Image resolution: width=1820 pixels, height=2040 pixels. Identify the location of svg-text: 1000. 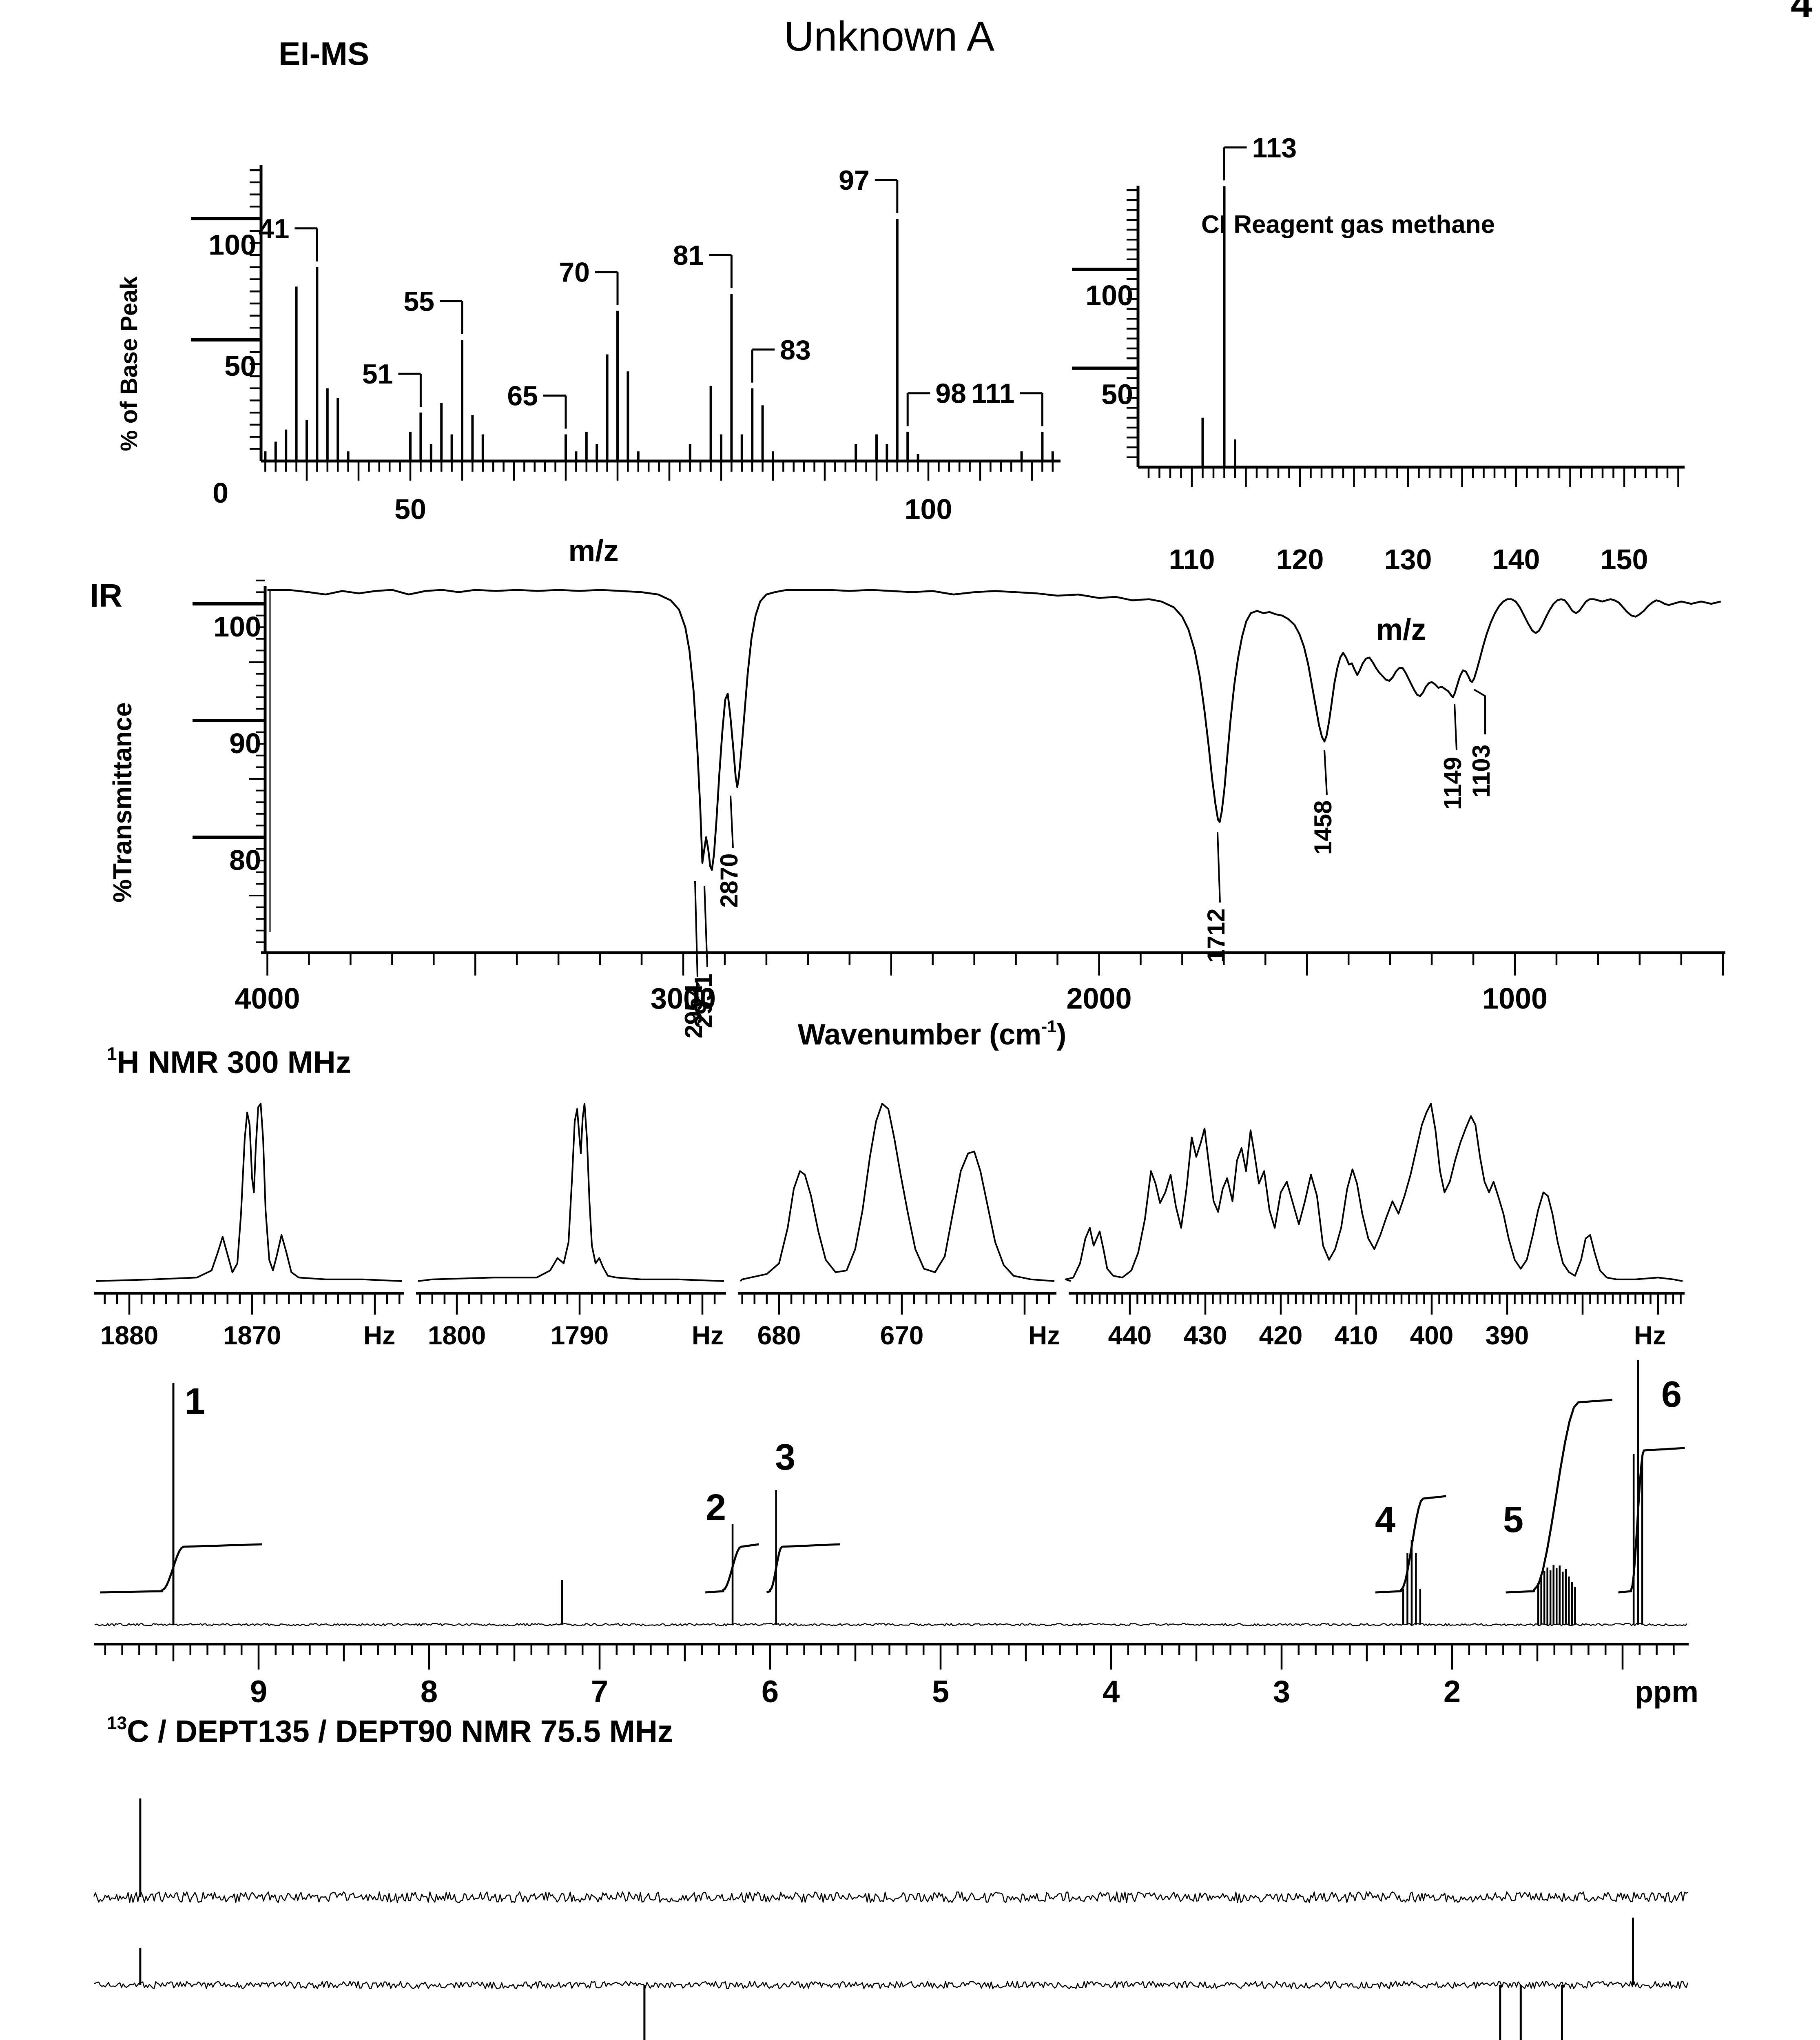
(1515, 998).